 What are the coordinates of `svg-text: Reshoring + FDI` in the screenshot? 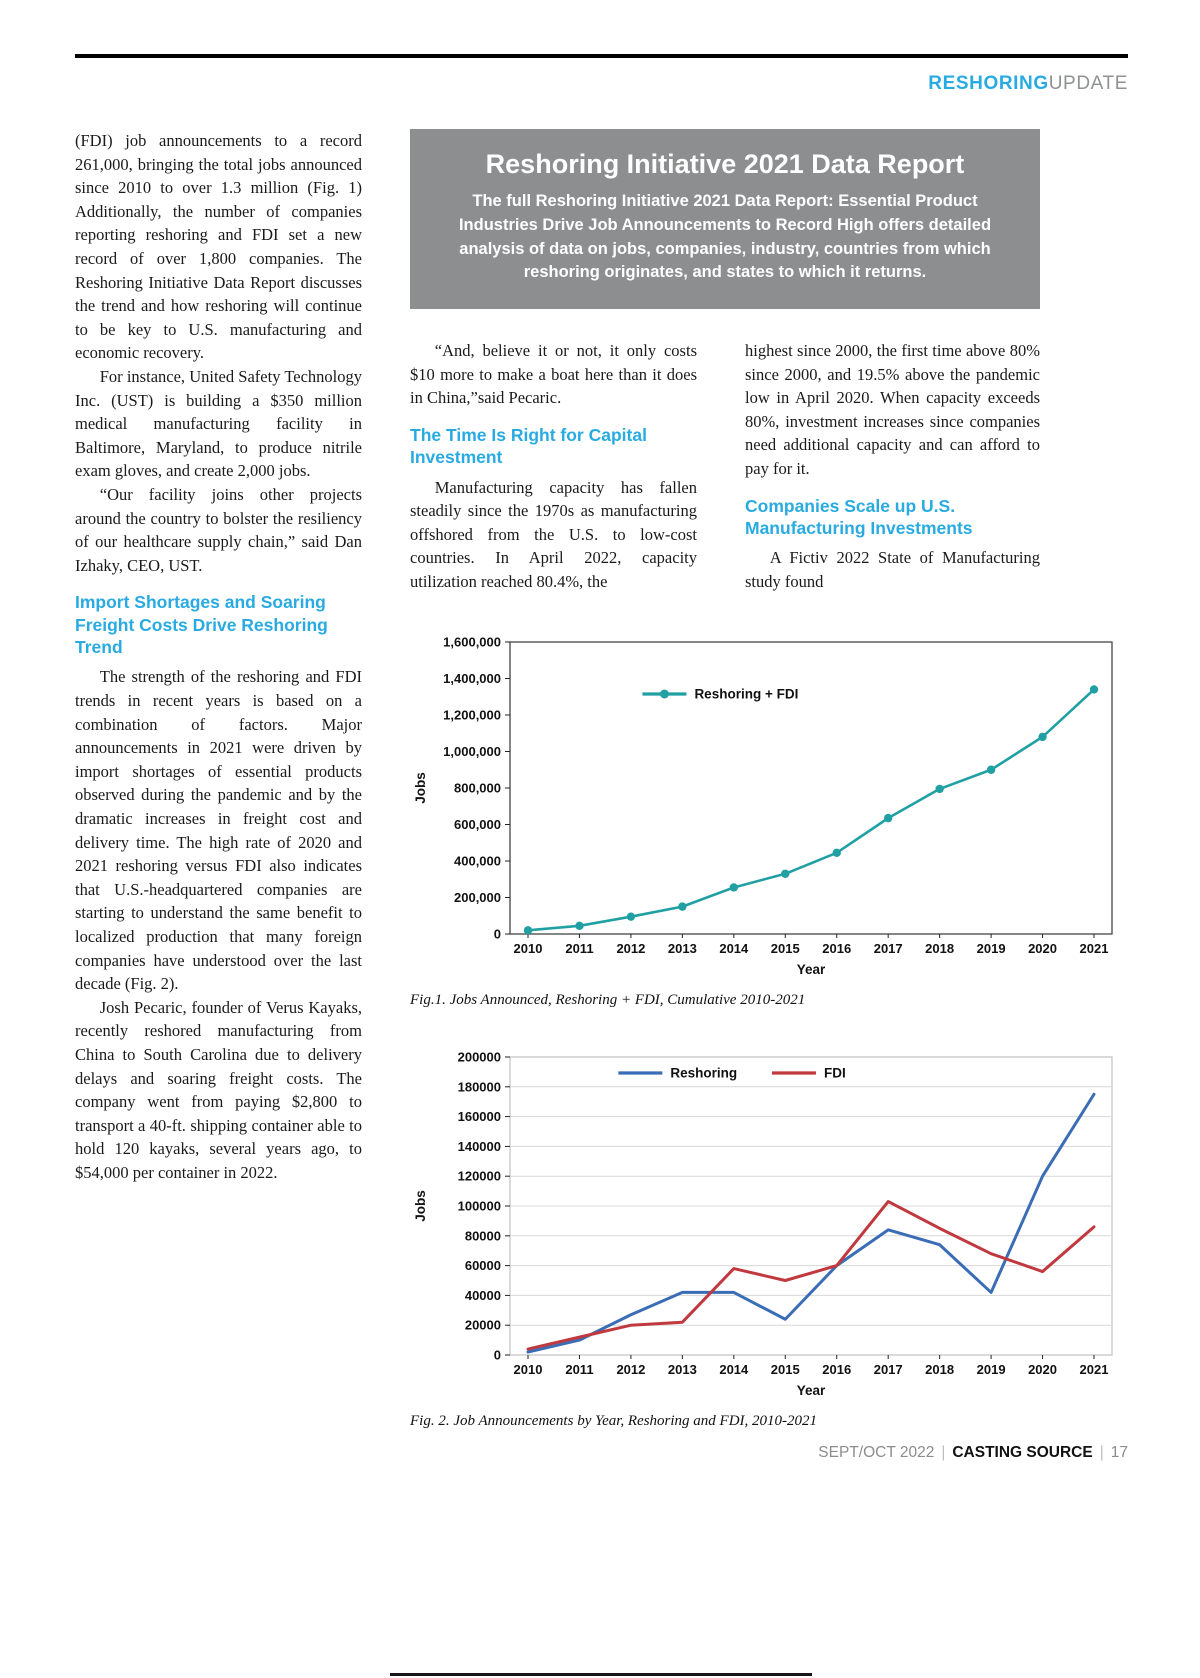 It's located at (746, 693).